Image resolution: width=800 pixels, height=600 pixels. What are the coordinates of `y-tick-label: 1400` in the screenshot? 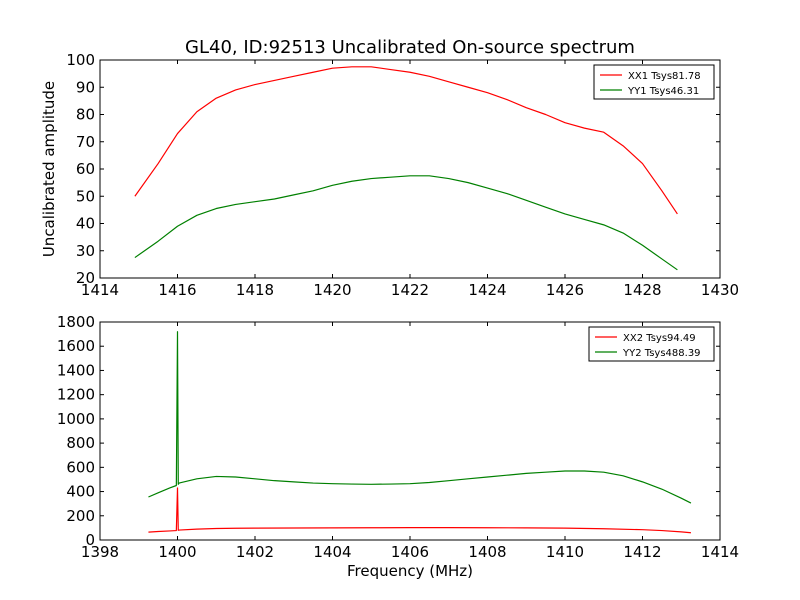 It's located at (76, 370).